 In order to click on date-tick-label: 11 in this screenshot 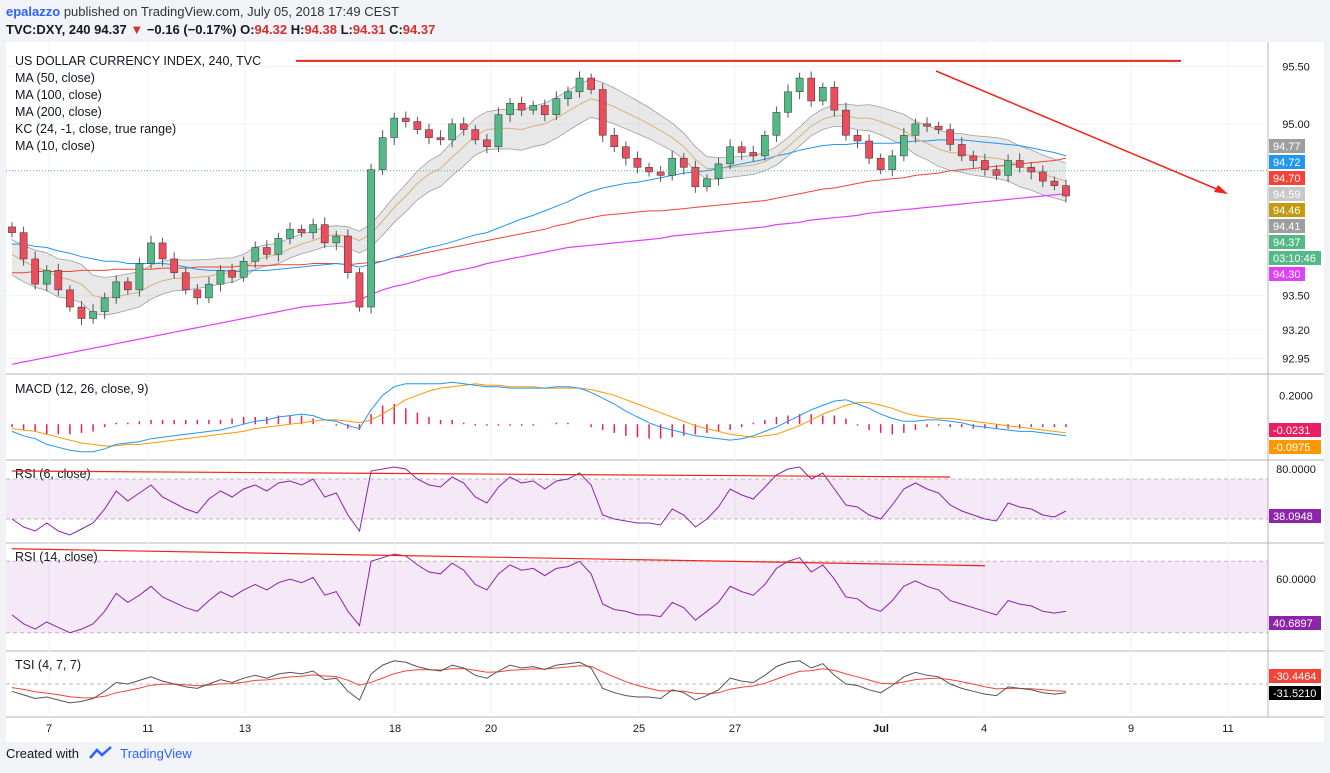, I will do `click(147, 729)`.